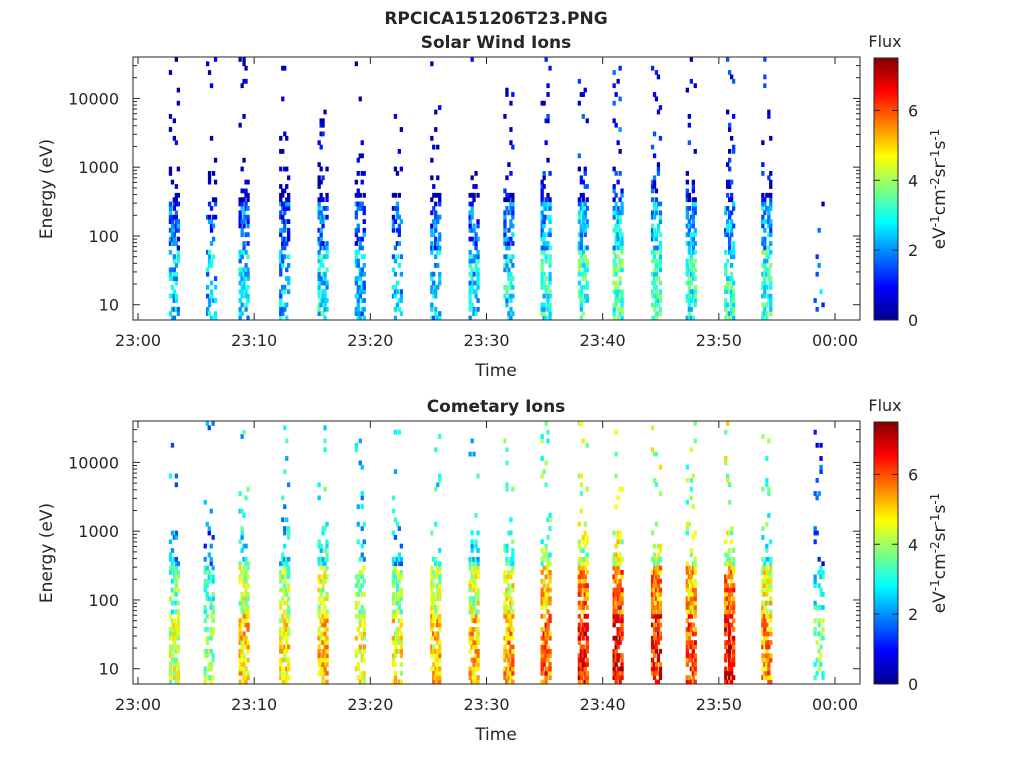  I want to click on y-tick-label: 100, so click(103, 600).